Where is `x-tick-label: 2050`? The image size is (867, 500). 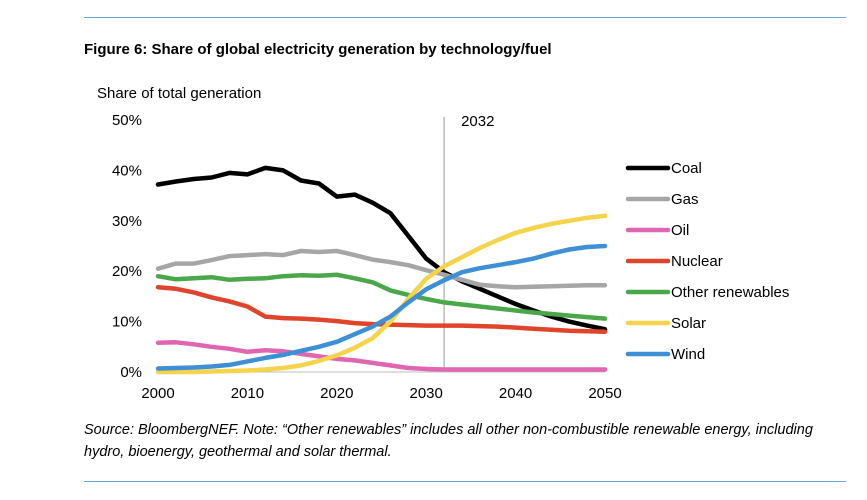 x-tick-label: 2050 is located at coordinates (604, 393).